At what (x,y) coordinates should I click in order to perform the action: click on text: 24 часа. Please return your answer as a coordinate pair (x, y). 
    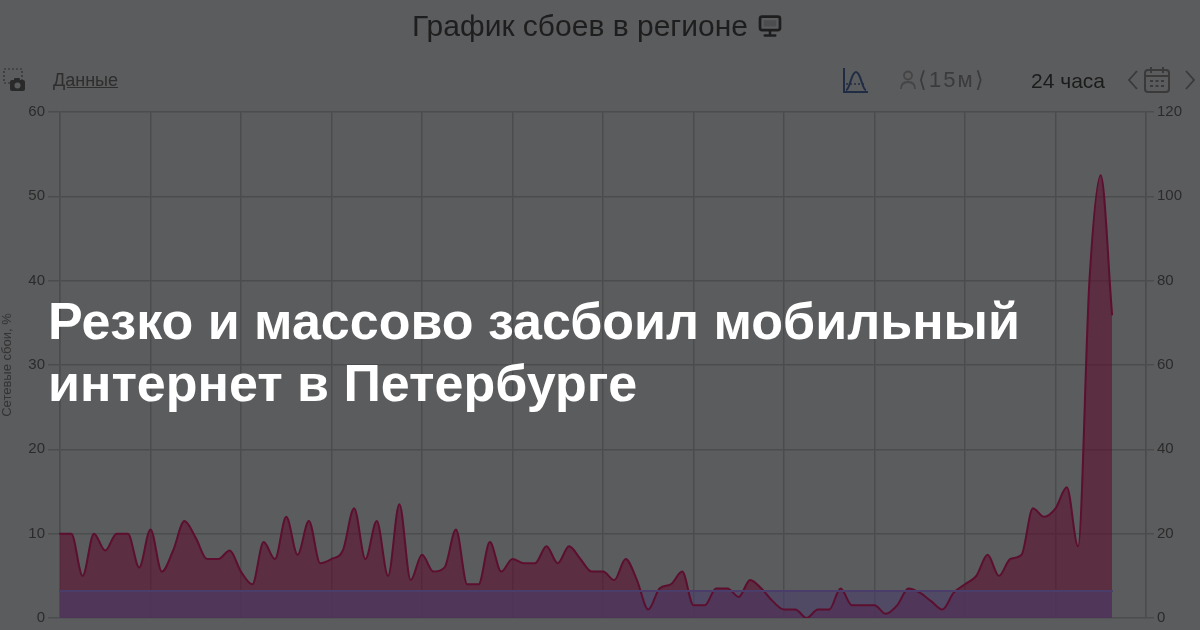
    Looking at the image, I should click on (1068, 80).